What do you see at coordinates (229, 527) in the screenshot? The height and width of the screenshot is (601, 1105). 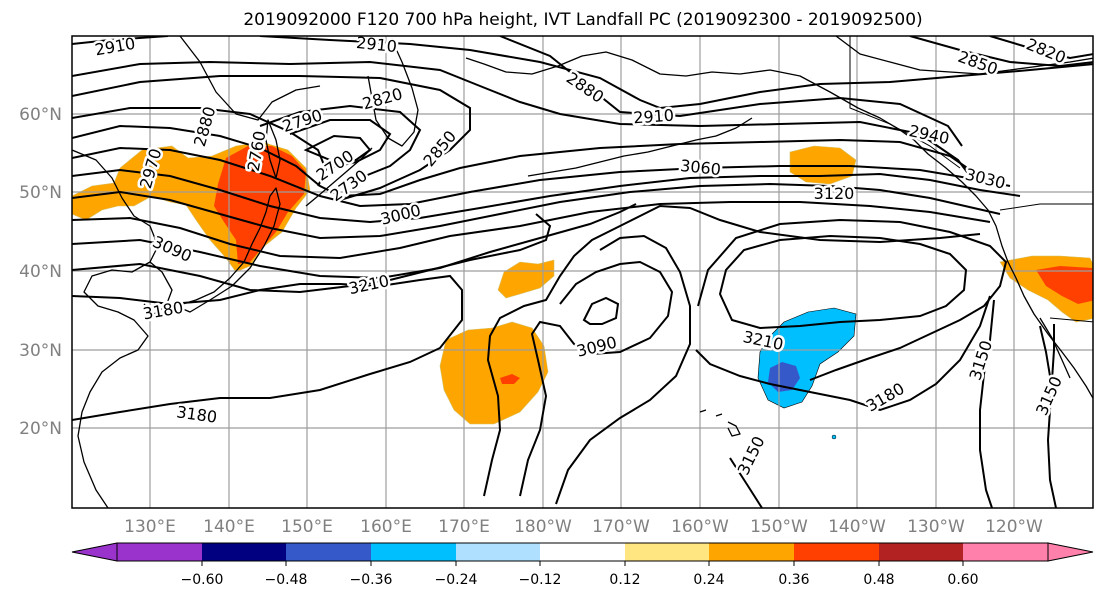 I see `lon-label: 140°E` at bounding box center [229, 527].